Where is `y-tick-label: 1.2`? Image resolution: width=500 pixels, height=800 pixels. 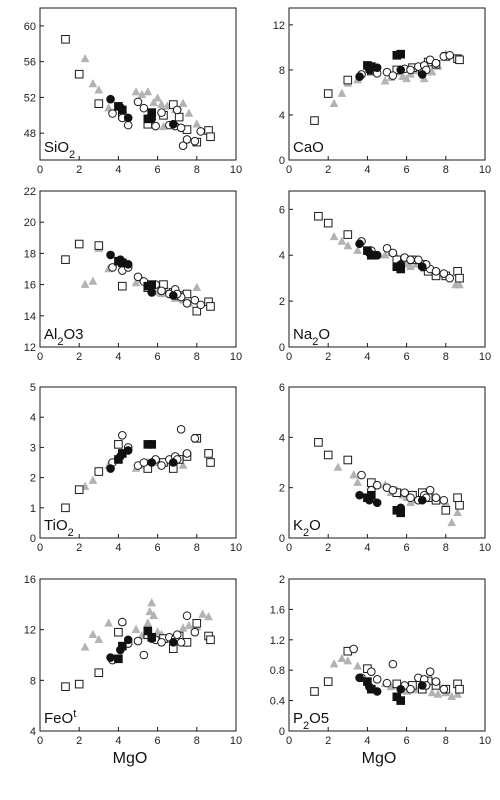
y-tick-label: 1.2 is located at coordinates (277, 641).